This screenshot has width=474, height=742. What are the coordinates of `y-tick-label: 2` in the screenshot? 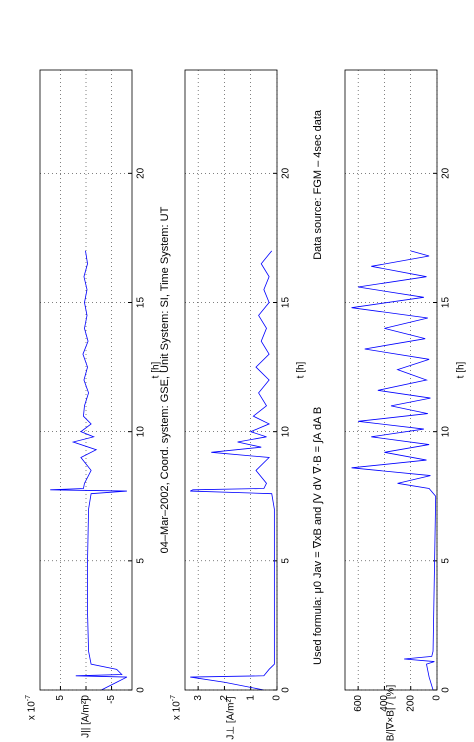 It's located at (224, 698).